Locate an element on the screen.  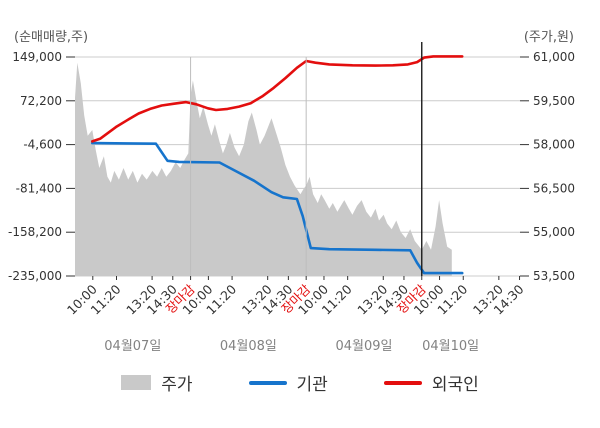
legend-item-foreigner: 외국인 is located at coordinates (431, 382).